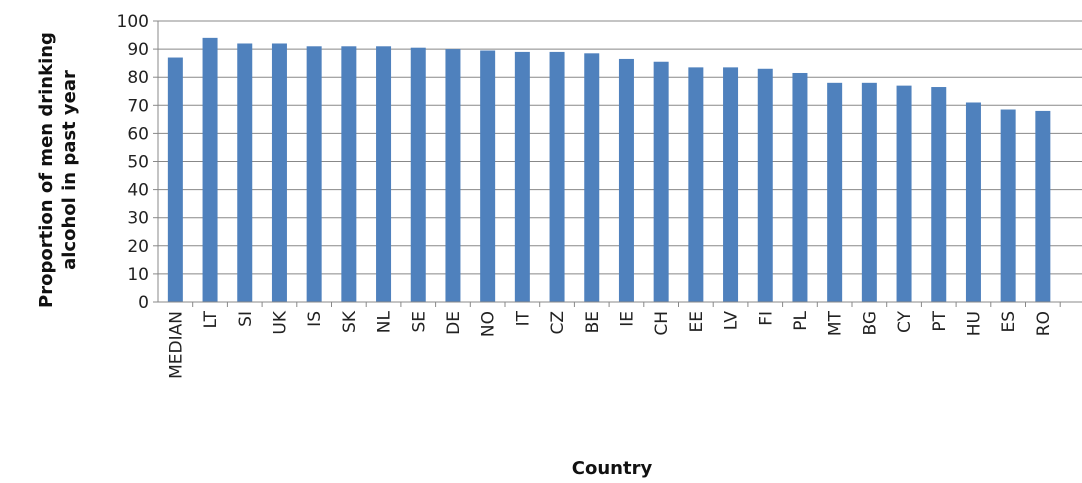  What do you see at coordinates (835, 192) in the screenshot?
I see `bar-mt` at bounding box center [835, 192].